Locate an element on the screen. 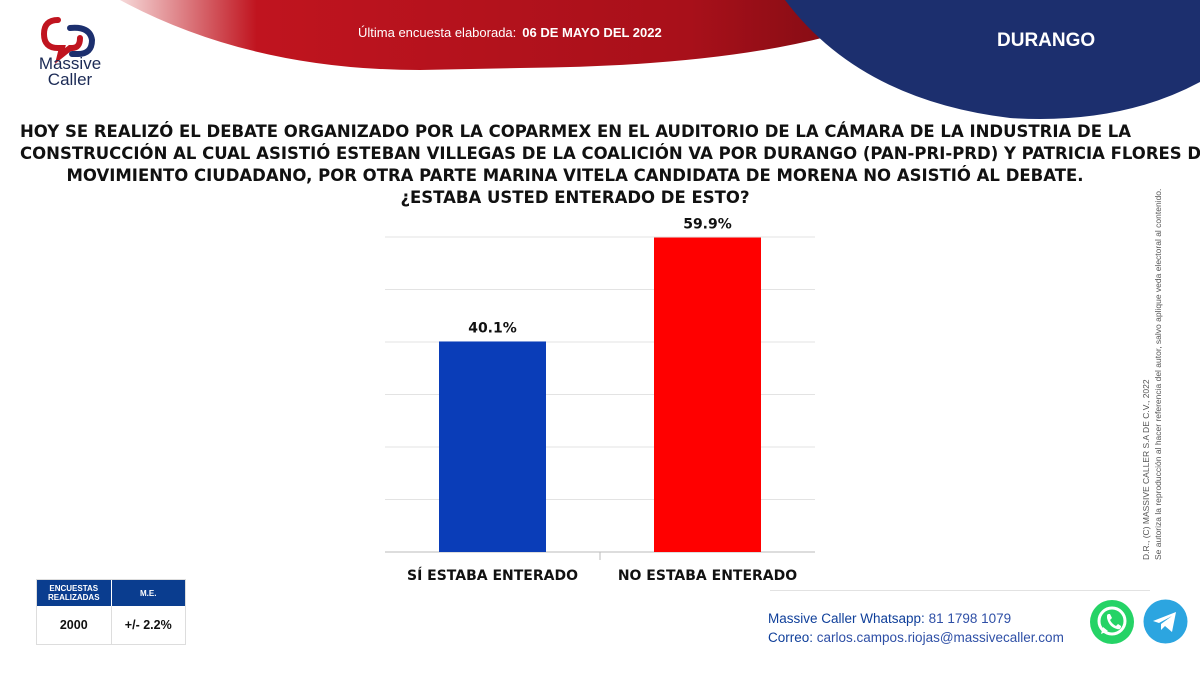  question-line: ¿ESTABA USTED ENTERADO DE ESTO? is located at coordinates (575, 197).